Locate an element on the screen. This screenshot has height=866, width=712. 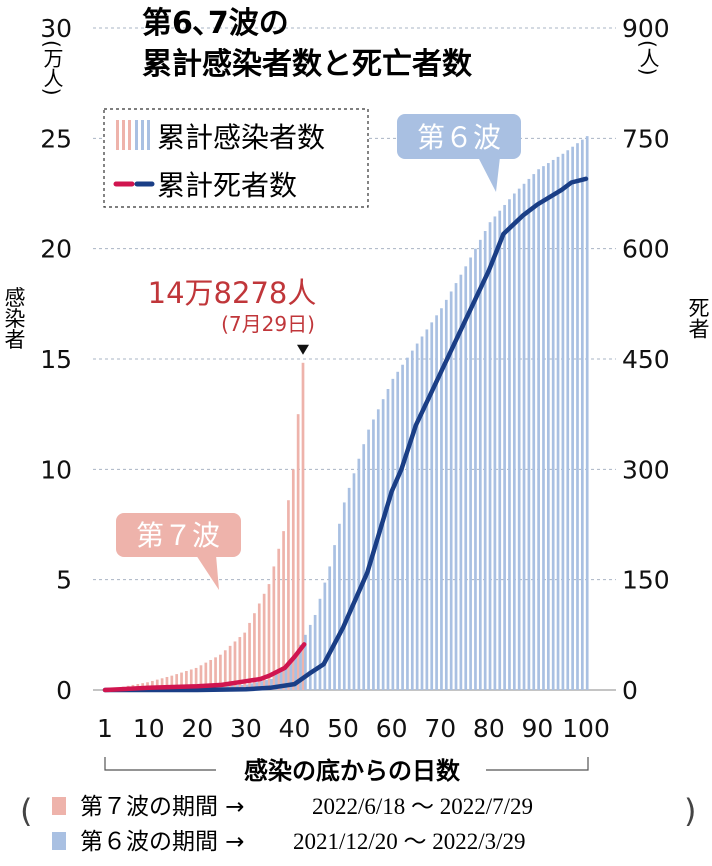
wave7-bars is located at coordinates (206, 526).